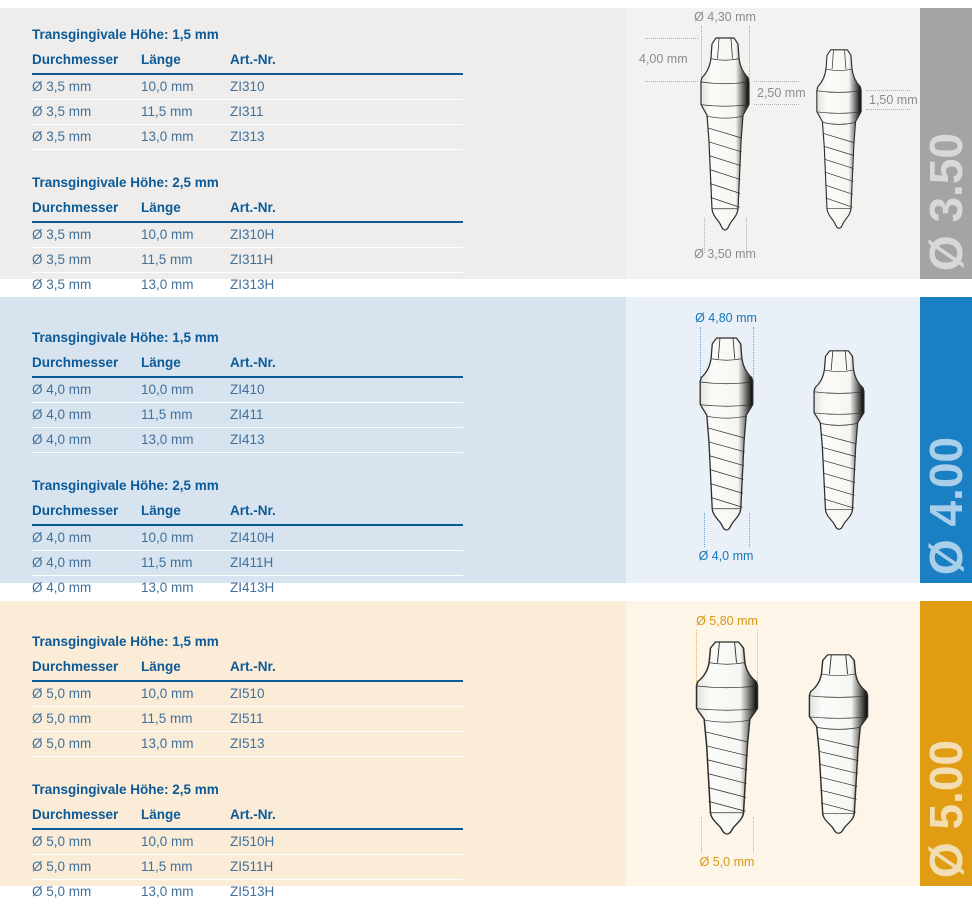 Image resolution: width=972 pixels, height=905 pixels. What do you see at coordinates (346, 744) in the screenshot?
I see `cell-artnr: ZI513` at bounding box center [346, 744].